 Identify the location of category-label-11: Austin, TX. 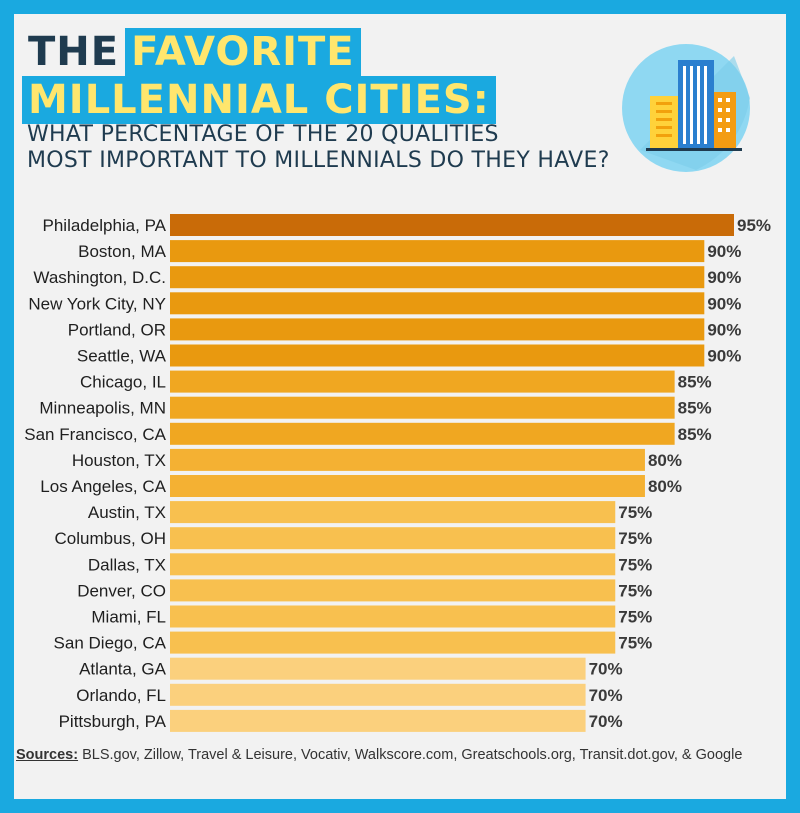
(127, 512).